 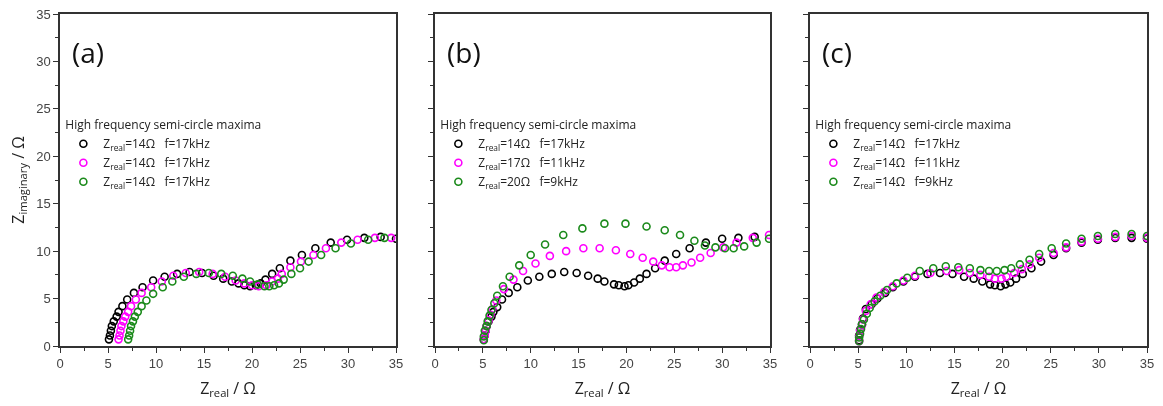 I want to click on legend-label: Z$_{real}$=14Ω f=11kHz, so click(x=907, y=163).